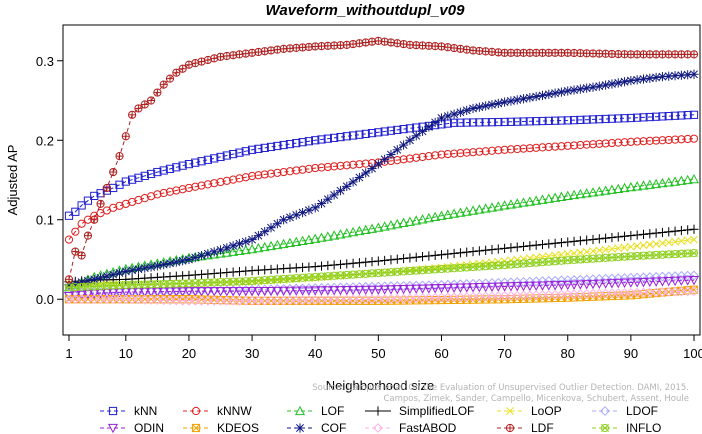  I want to click on x-tick-label: 100, so click(692, 353).